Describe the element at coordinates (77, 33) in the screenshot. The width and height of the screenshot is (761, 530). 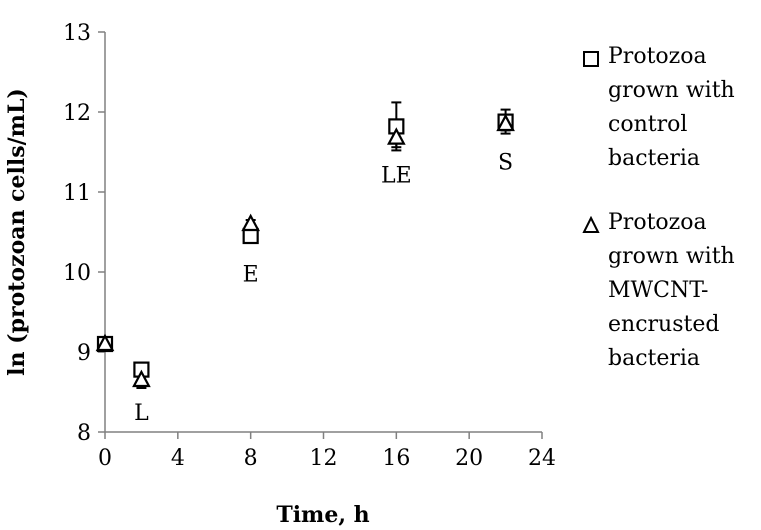
I see `y-tick-label: 13` at that location.